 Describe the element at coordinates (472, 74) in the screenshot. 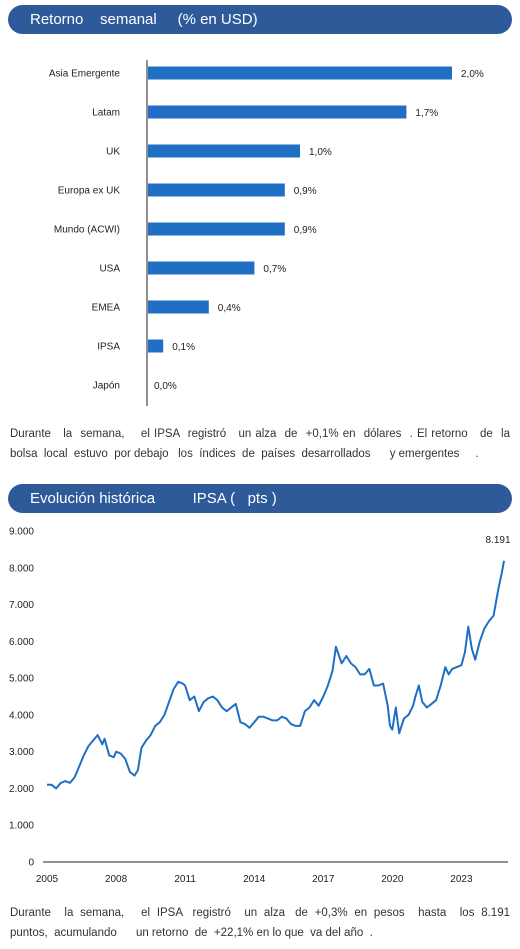

I see `bar-value-label: 2,0%` at that location.